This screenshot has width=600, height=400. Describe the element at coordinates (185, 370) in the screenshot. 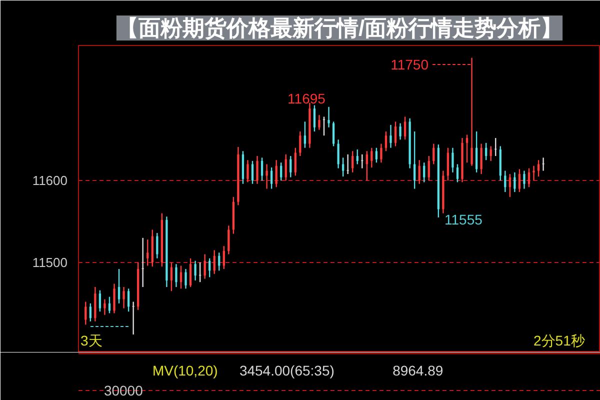

I see `text: MV(10,20)` at that location.